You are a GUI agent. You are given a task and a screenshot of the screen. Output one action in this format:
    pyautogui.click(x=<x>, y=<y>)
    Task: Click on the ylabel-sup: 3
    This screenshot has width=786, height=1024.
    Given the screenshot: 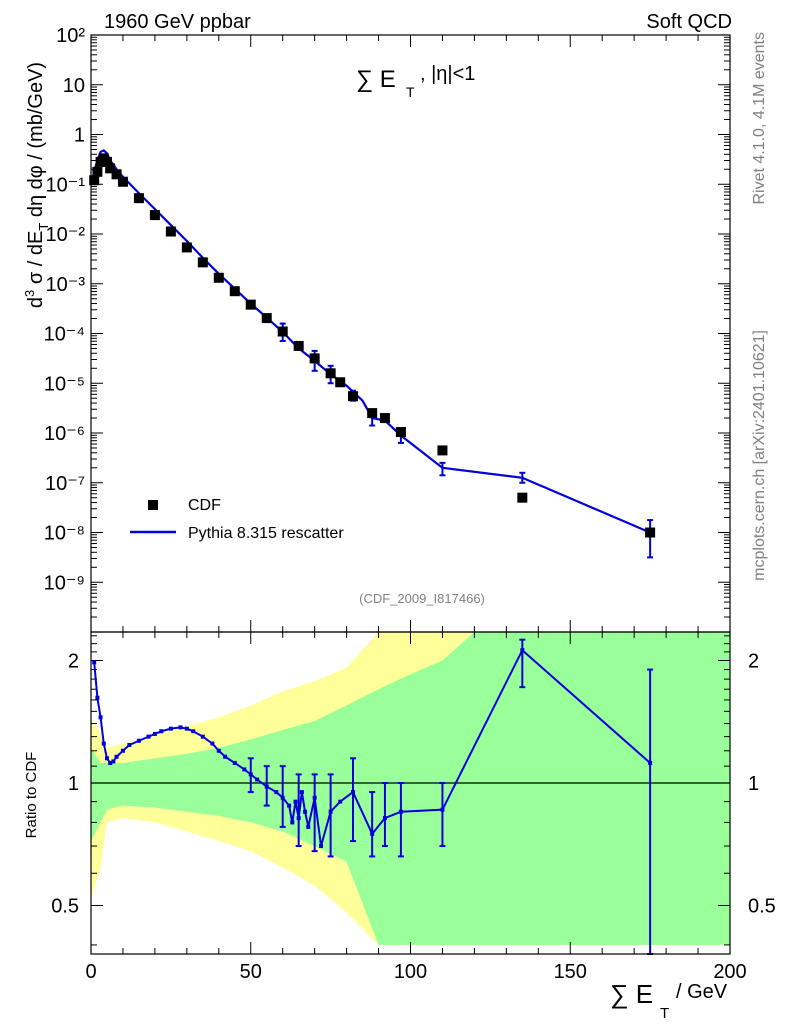 What is the action you would take?
    pyautogui.click(x=29, y=293)
    